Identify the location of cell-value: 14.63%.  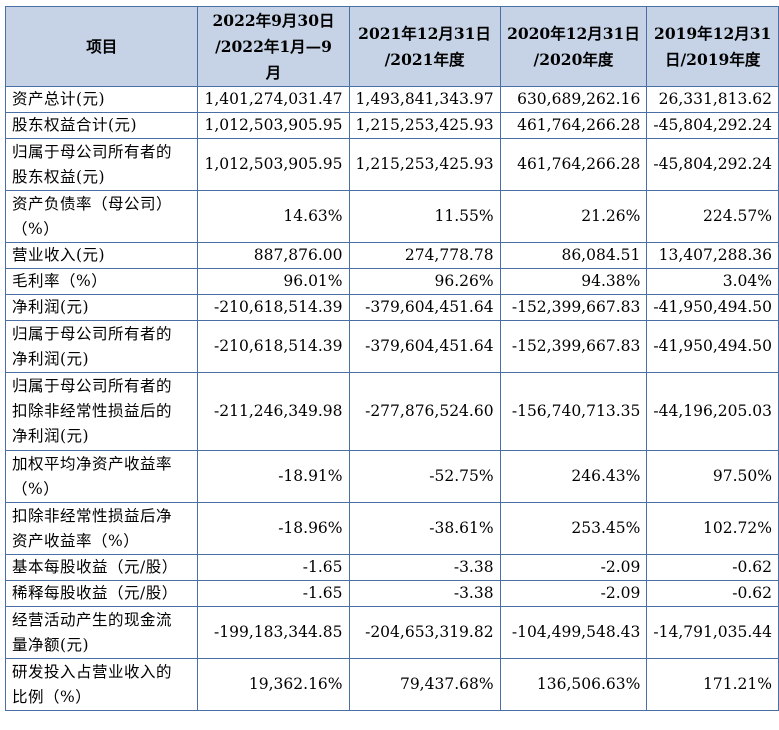
(273, 216).